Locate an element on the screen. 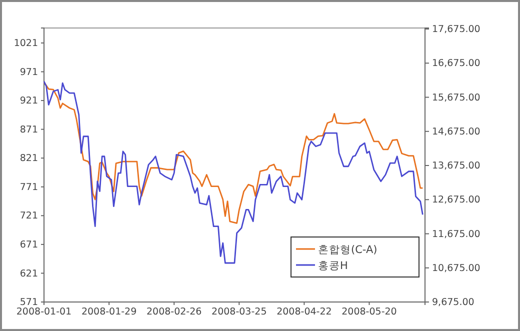  y-tick-label: 921 is located at coordinates (29, 101).